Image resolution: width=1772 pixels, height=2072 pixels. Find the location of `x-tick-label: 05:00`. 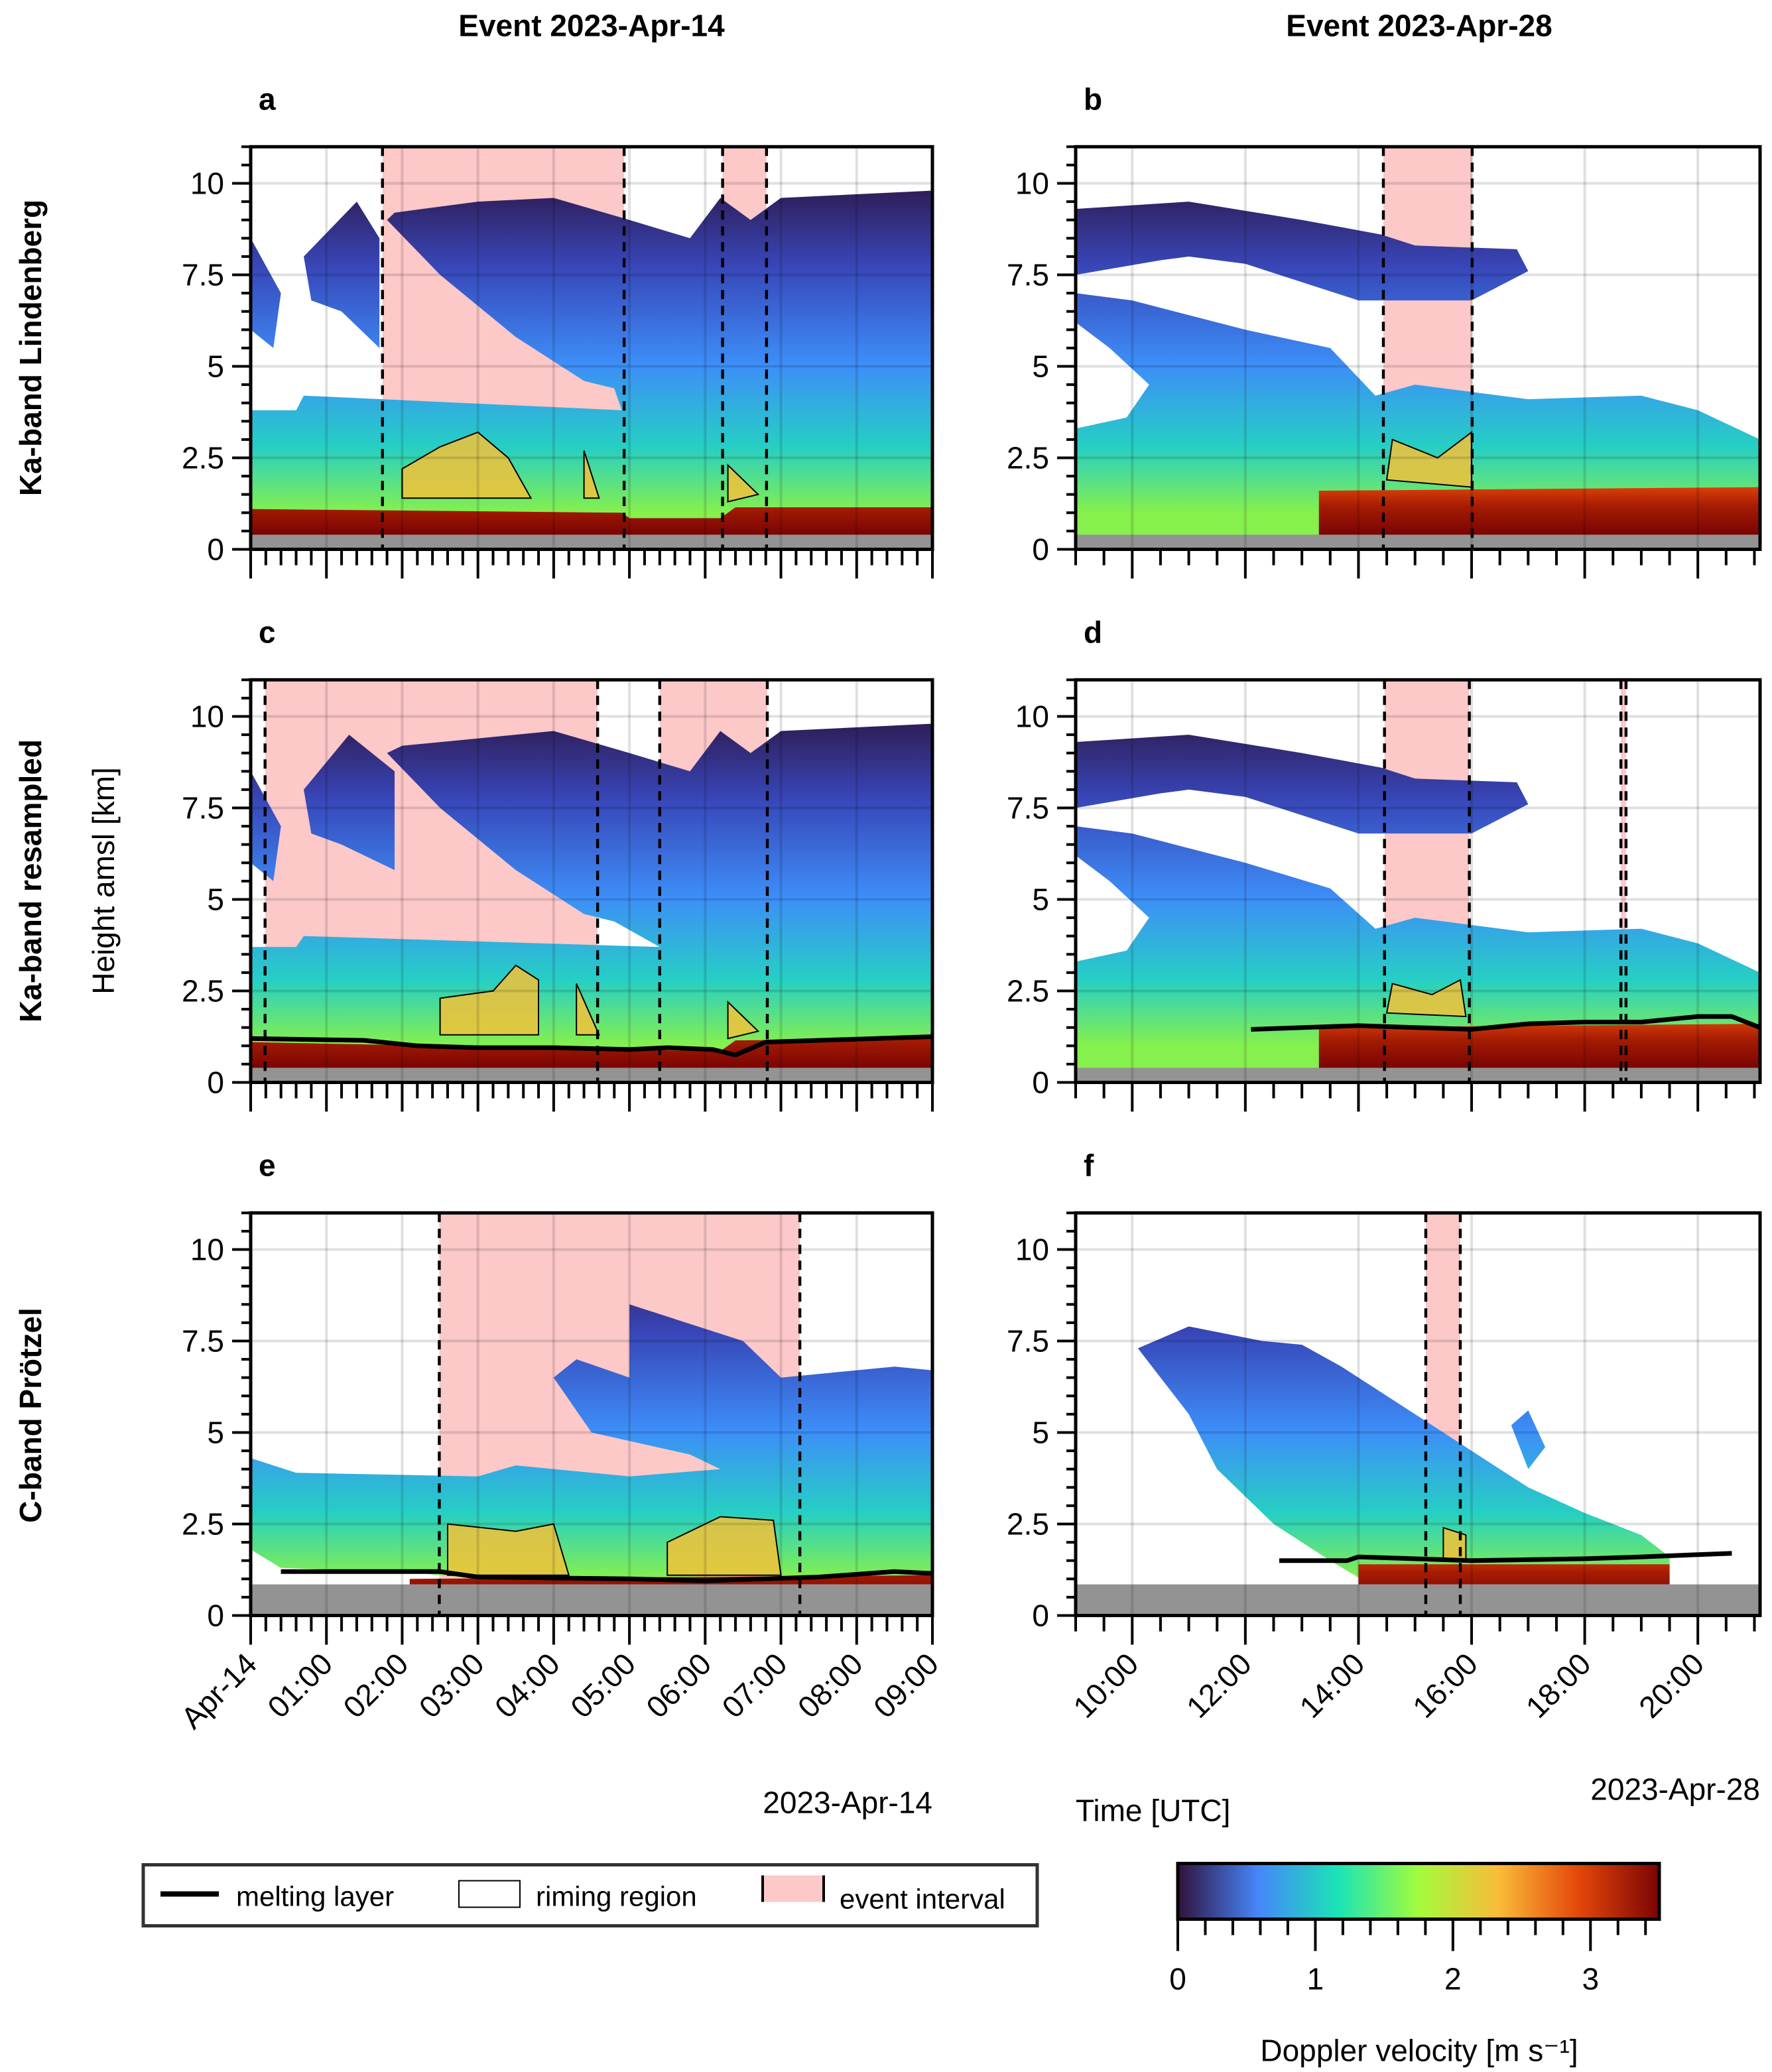

x-tick-label: 05:00 is located at coordinates (603, 1685).